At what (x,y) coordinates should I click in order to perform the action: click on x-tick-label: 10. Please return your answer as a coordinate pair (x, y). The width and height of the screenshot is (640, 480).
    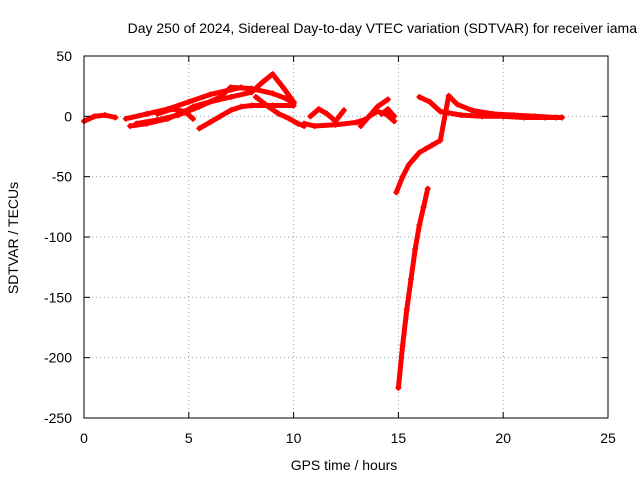
    Looking at the image, I should click on (294, 438).